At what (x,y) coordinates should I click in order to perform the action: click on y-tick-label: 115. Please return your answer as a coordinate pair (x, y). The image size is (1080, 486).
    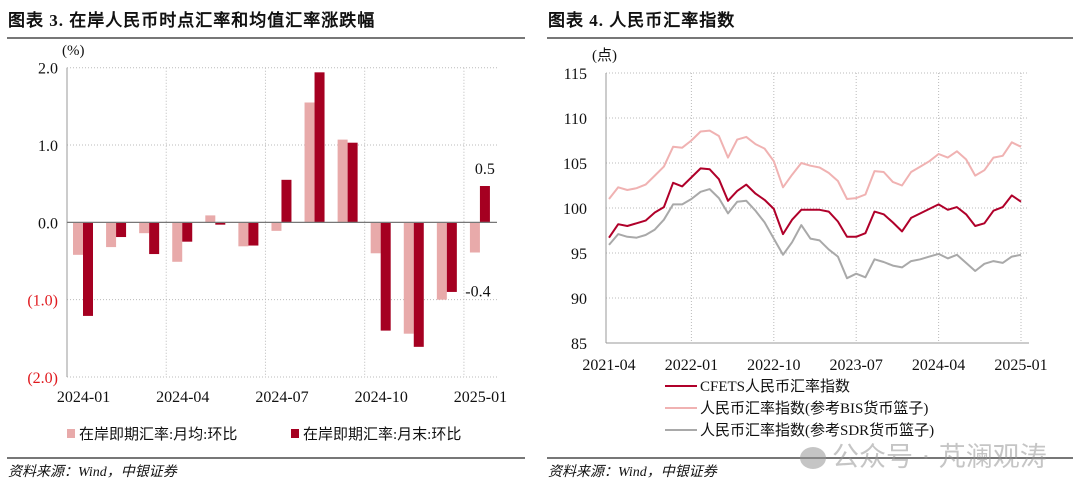
    Looking at the image, I should click on (575, 74).